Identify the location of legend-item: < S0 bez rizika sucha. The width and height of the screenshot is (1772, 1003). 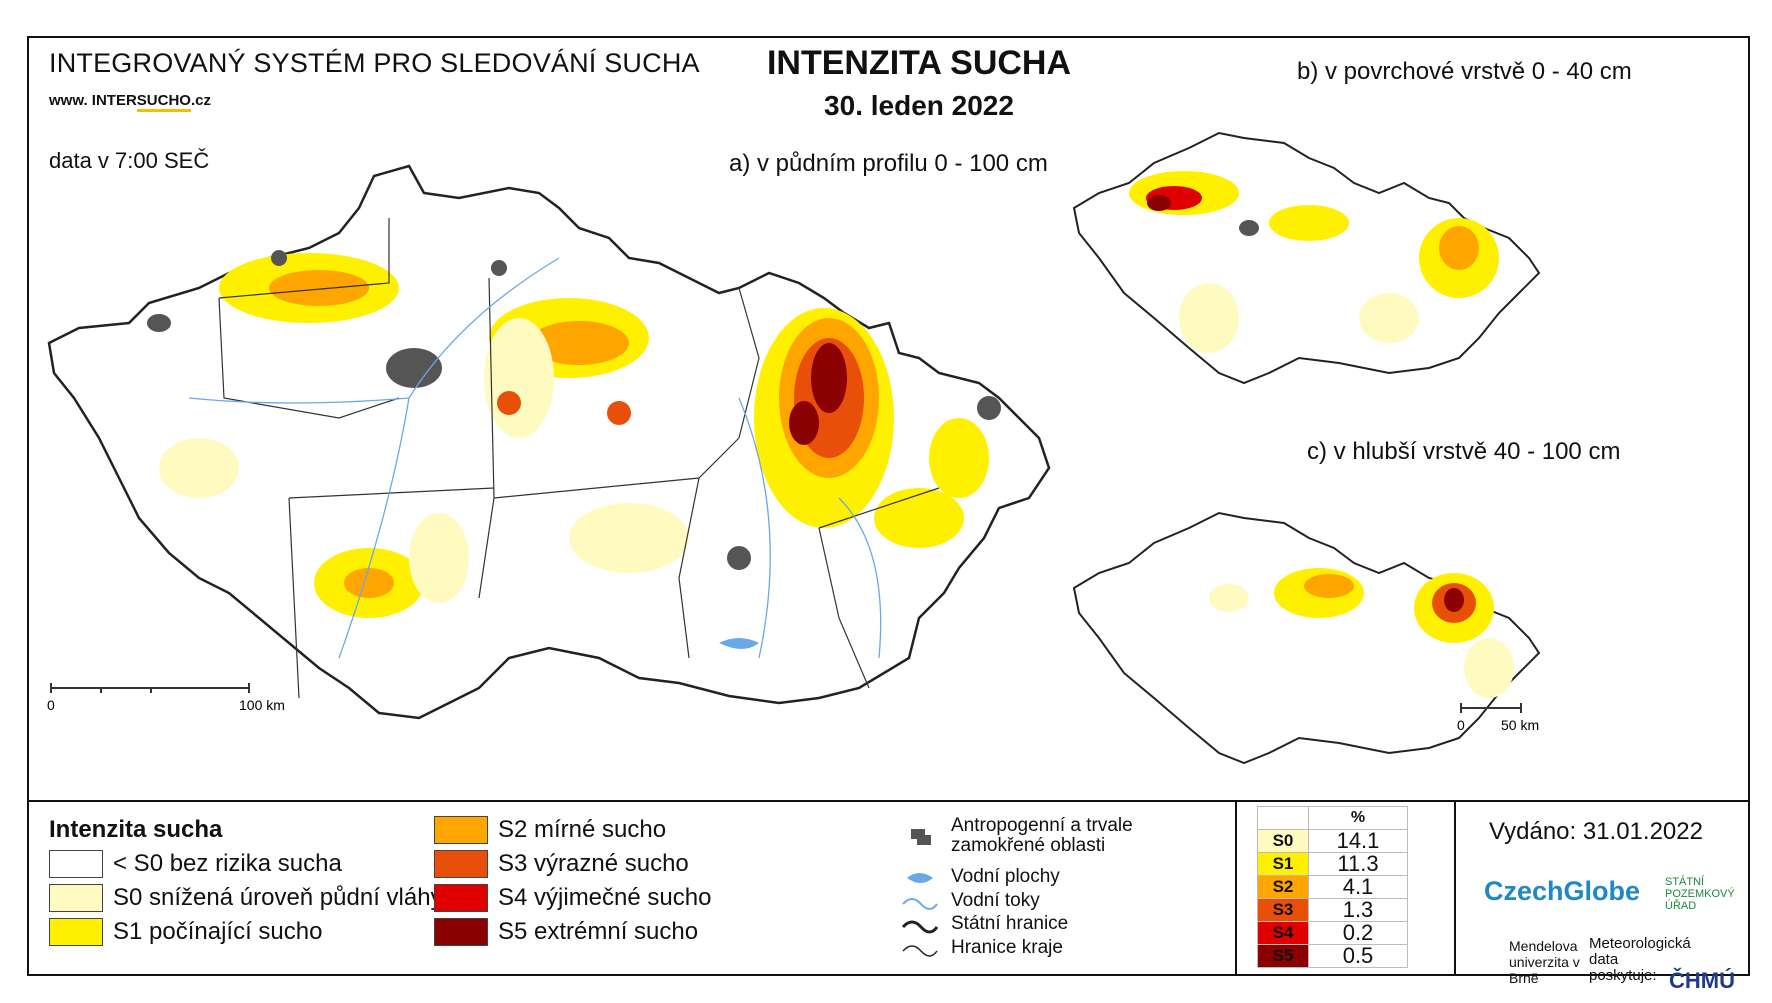
(195, 864).